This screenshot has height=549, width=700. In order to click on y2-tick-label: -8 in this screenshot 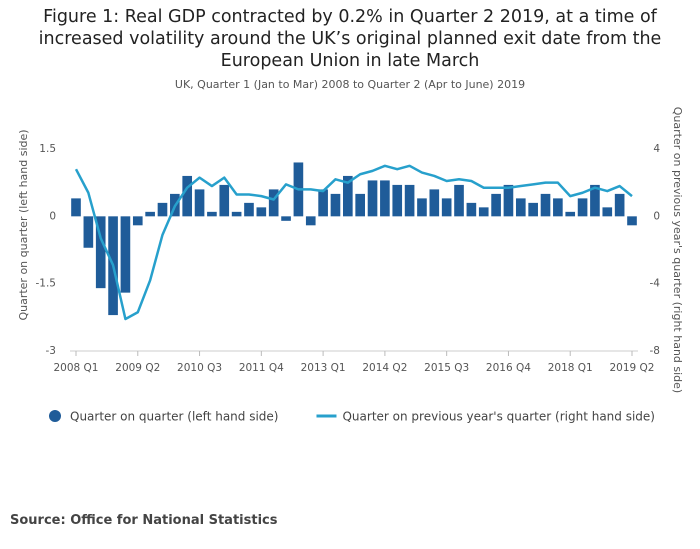, I will do `click(655, 351)`.